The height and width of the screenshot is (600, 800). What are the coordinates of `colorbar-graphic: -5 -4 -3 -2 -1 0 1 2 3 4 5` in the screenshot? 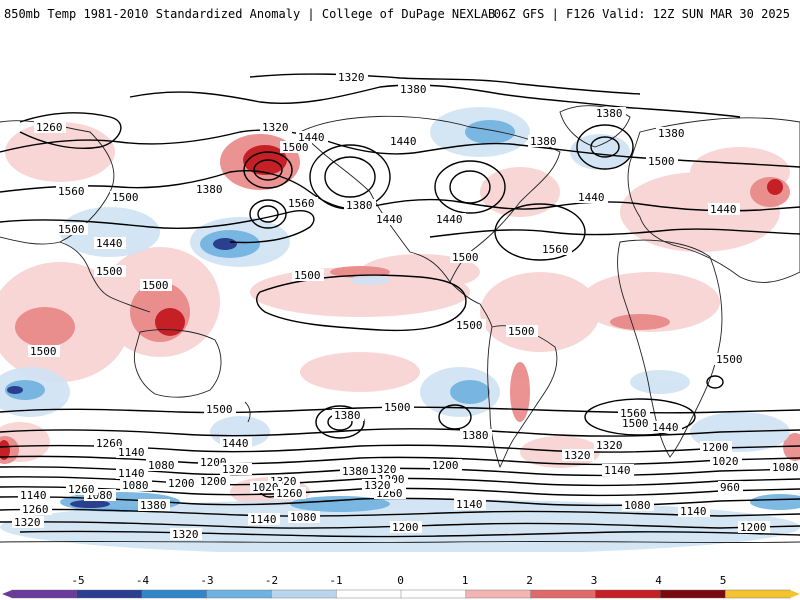 It's located at (401, 586).